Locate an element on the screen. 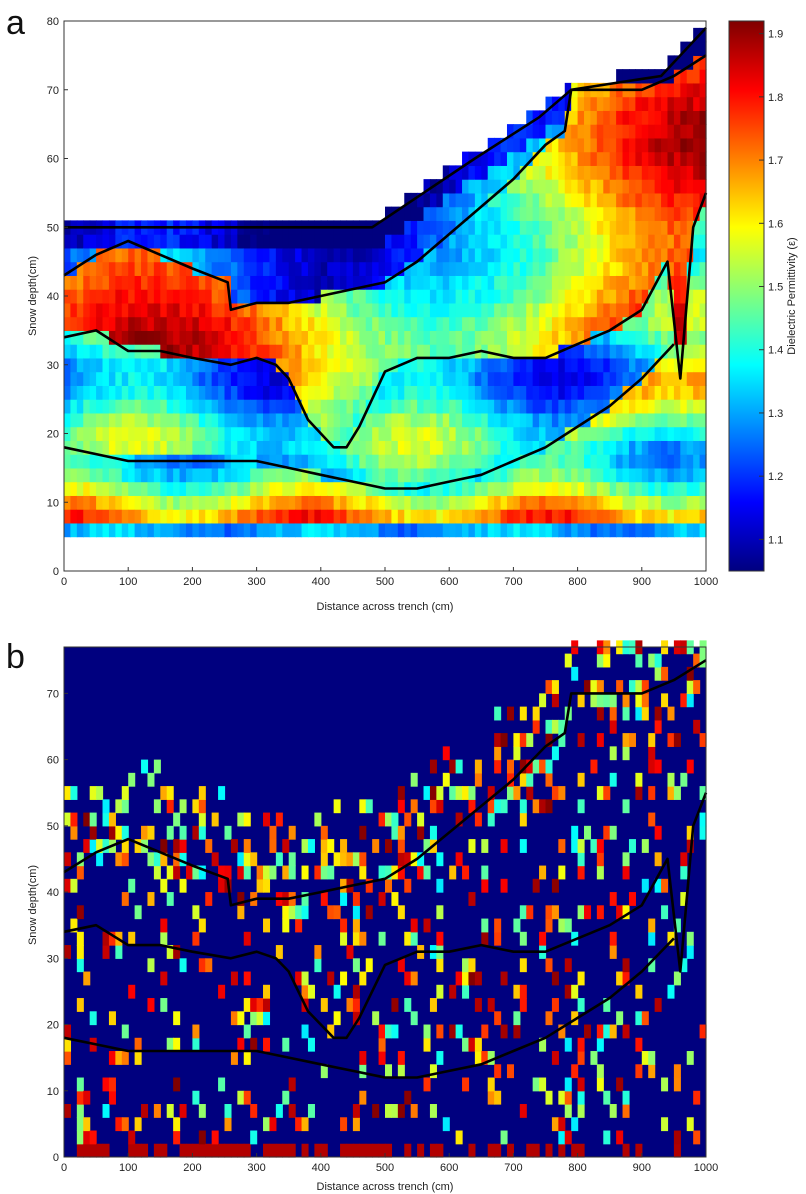 The width and height of the screenshot is (806, 1194). colorbar-tick-label: 1.5 is located at coordinates (775, 288).